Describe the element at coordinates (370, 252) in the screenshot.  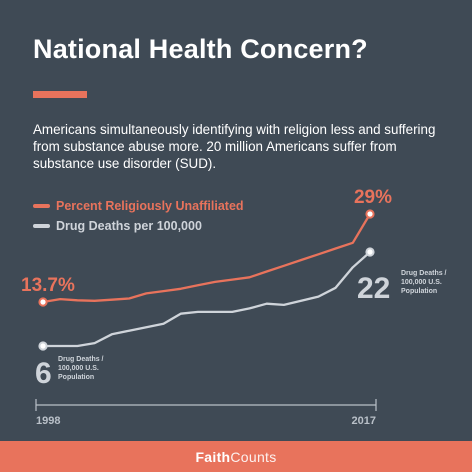
I see `data-point-drug-deaths-2017` at that location.